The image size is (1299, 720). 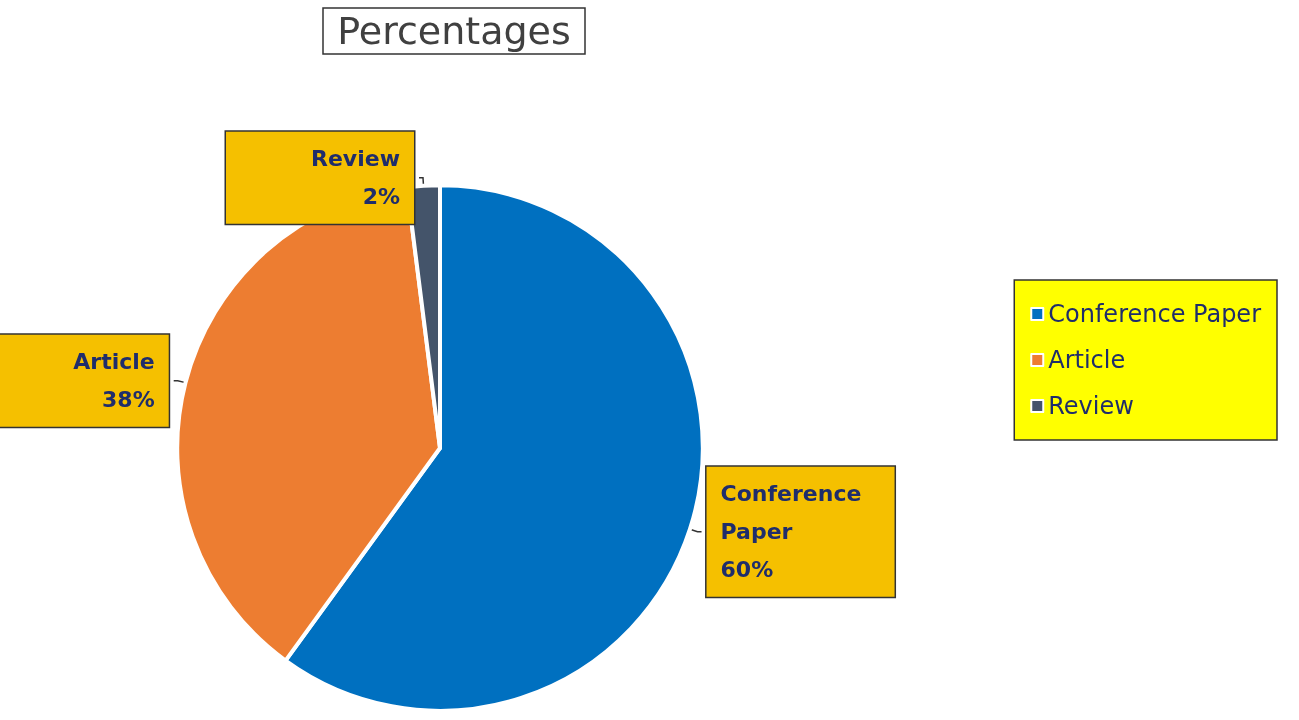 I want to click on data-label: 60%, so click(x=747, y=570).